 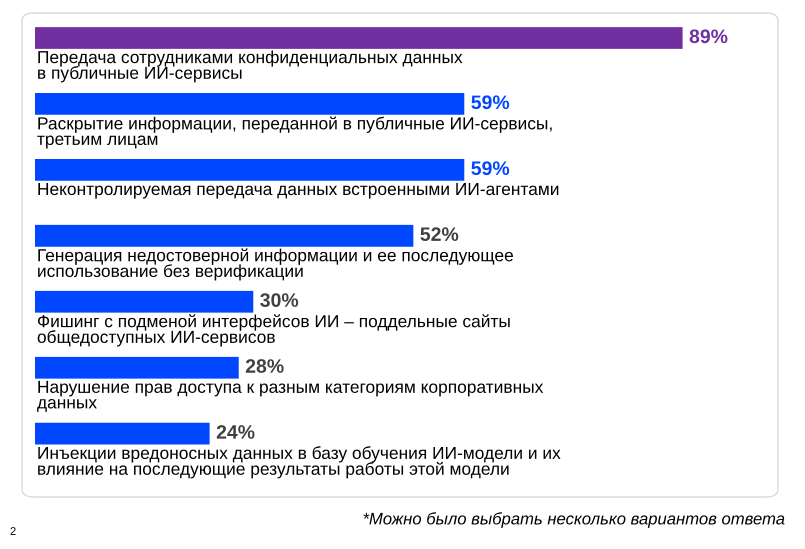 I want to click on y-tick-label: Фишинг с подменой интерфейсов ИИ – поддельные сайты общедоступных ИИ-сервисов, so click(x=274, y=330).